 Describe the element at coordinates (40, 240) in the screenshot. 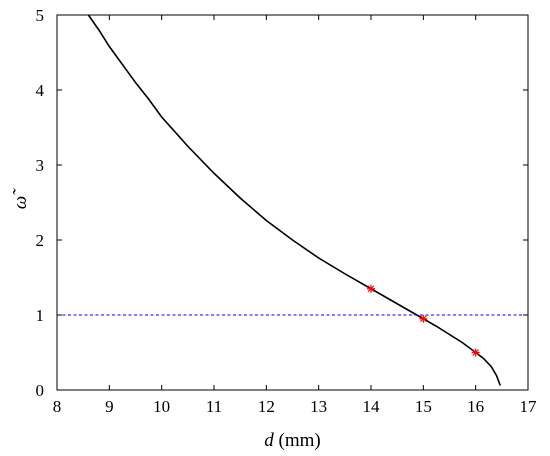

I see `y-tick-label: 2` at that location.